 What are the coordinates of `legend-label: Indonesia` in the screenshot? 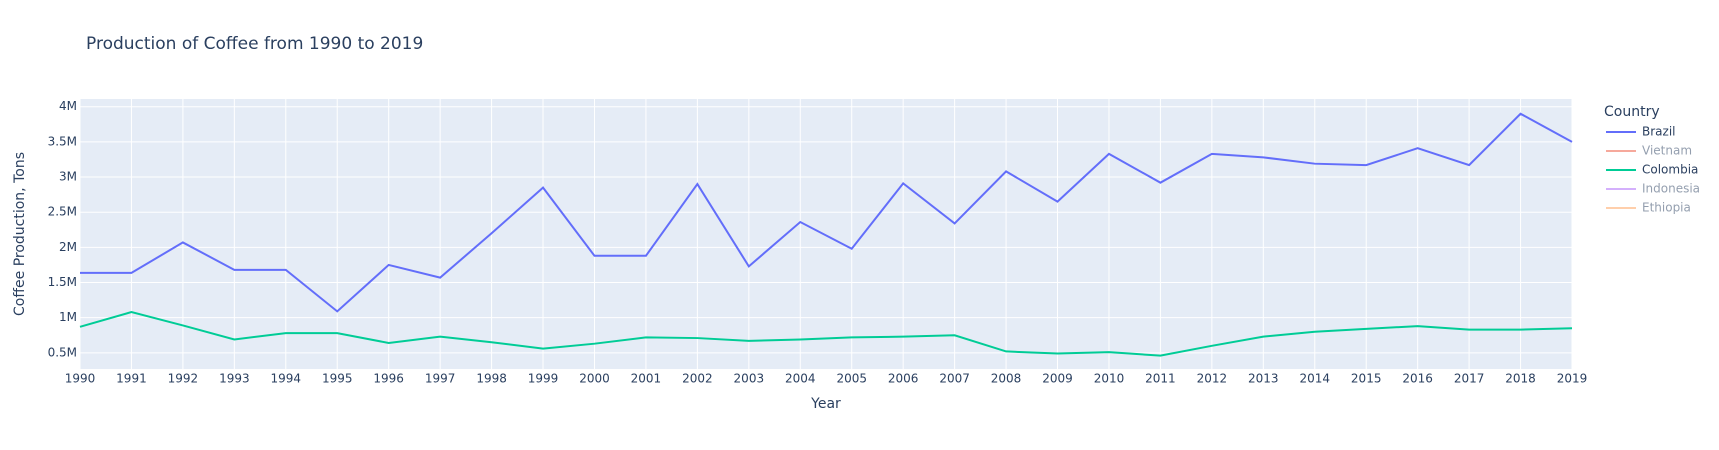 It's located at (1671, 189).